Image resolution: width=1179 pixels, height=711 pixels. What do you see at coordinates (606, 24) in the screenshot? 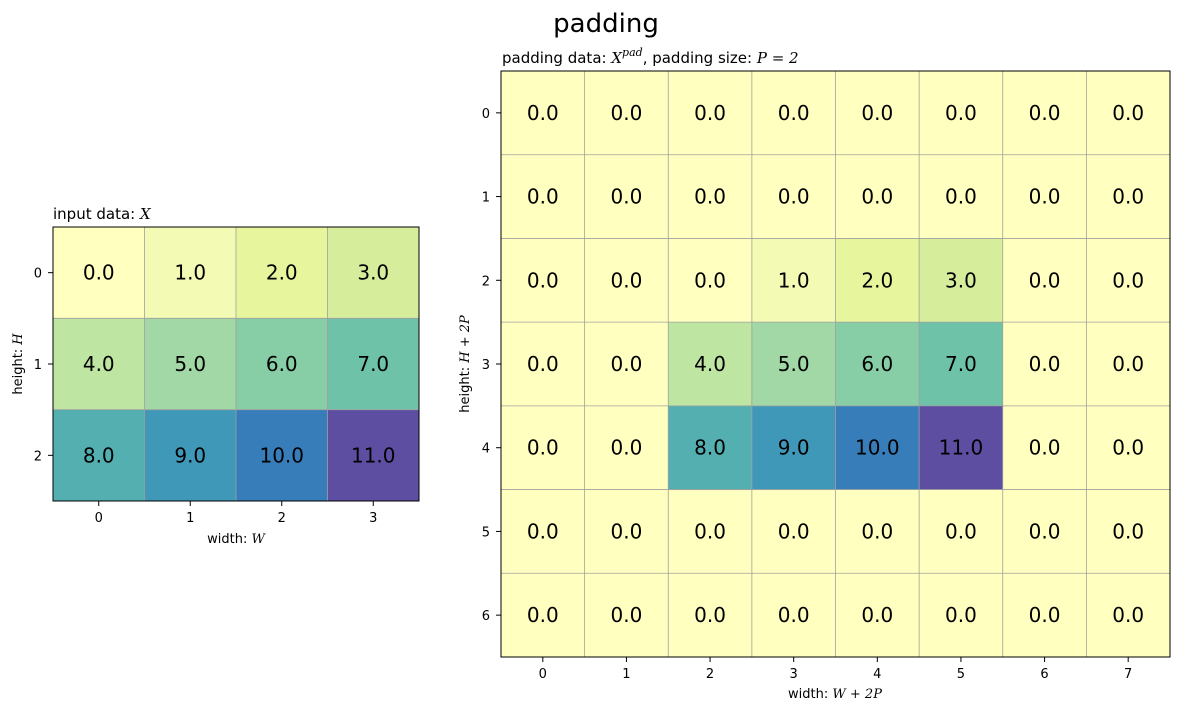
I see `figure-suptitle: padding` at bounding box center [606, 24].